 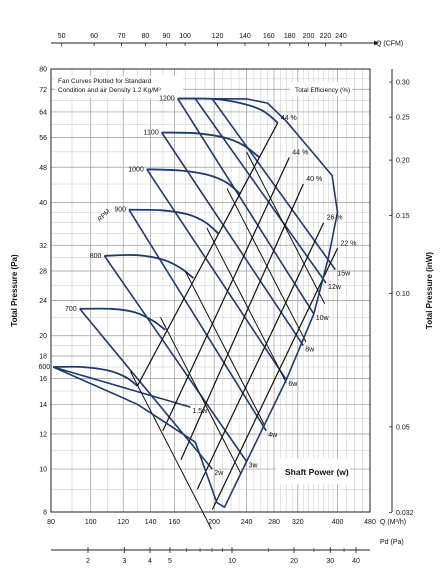 I want to click on rpm-label-700: 700, so click(x=71, y=309).